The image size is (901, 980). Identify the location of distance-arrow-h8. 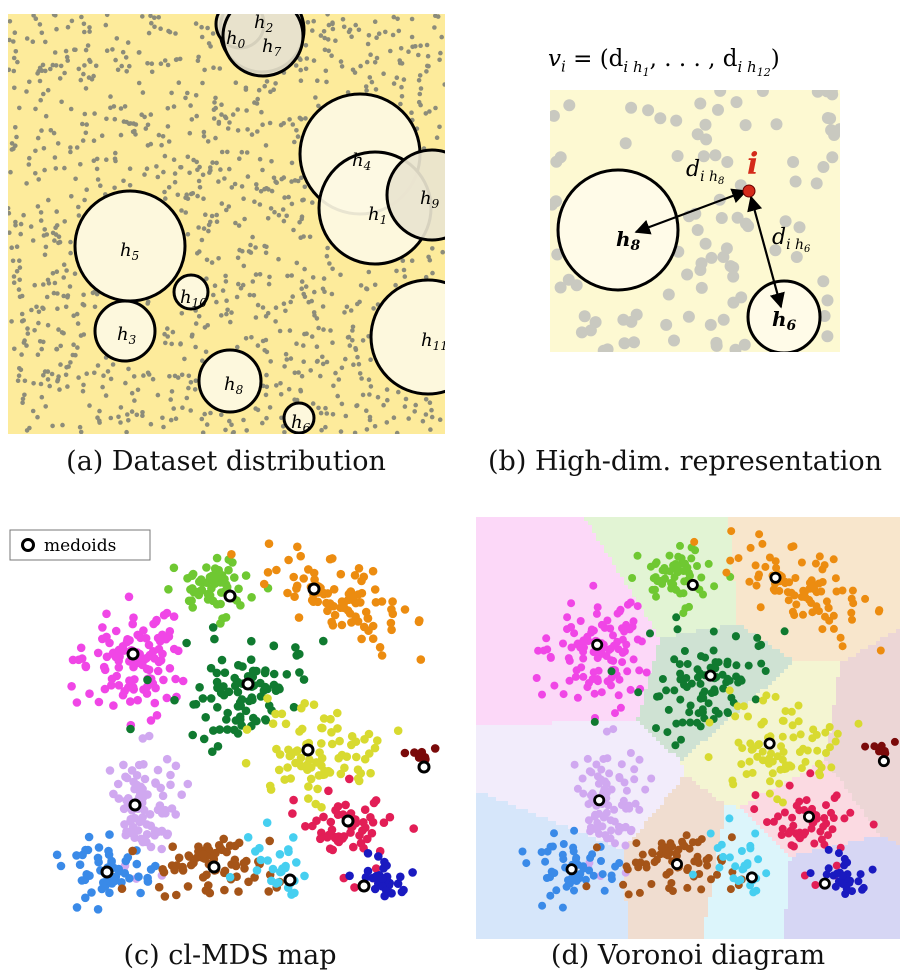
(691, 211).